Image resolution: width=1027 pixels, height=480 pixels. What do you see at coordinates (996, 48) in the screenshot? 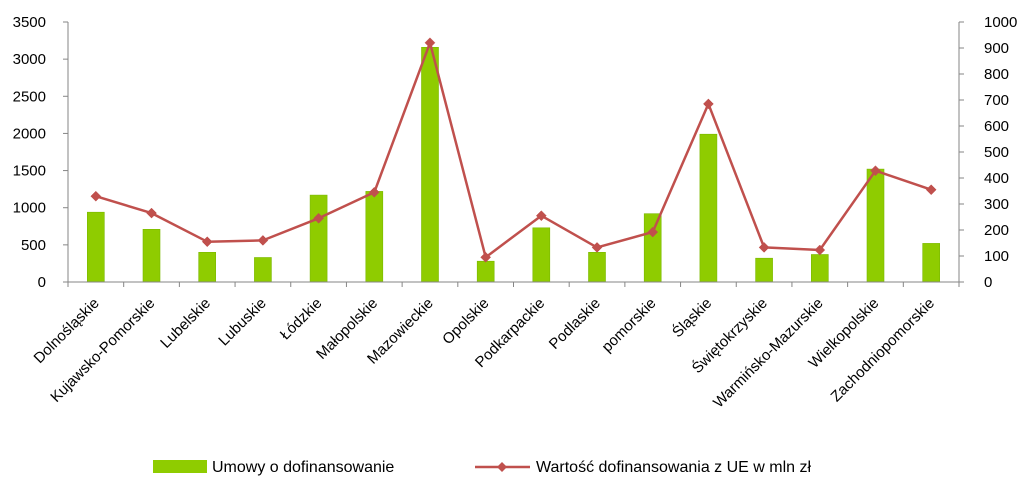
I see `right-tick-label: 900` at bounding box center [996, 48].